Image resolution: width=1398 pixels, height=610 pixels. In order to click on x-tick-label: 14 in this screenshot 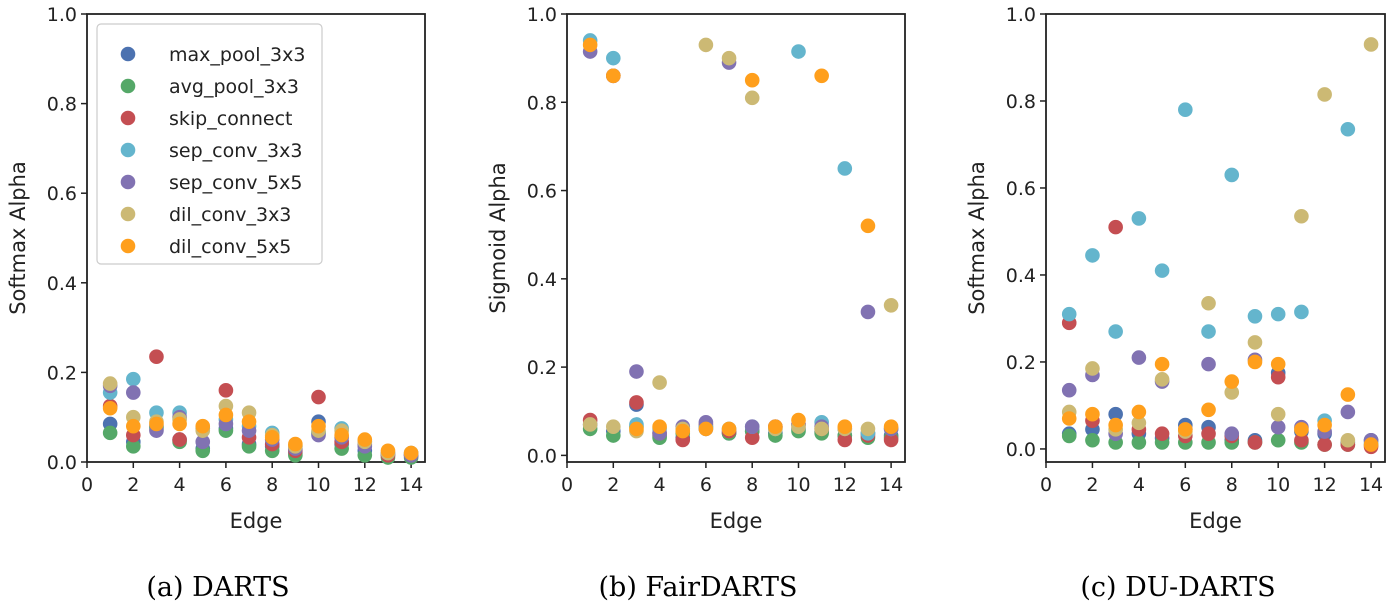, I will do `click(411, 485)`.